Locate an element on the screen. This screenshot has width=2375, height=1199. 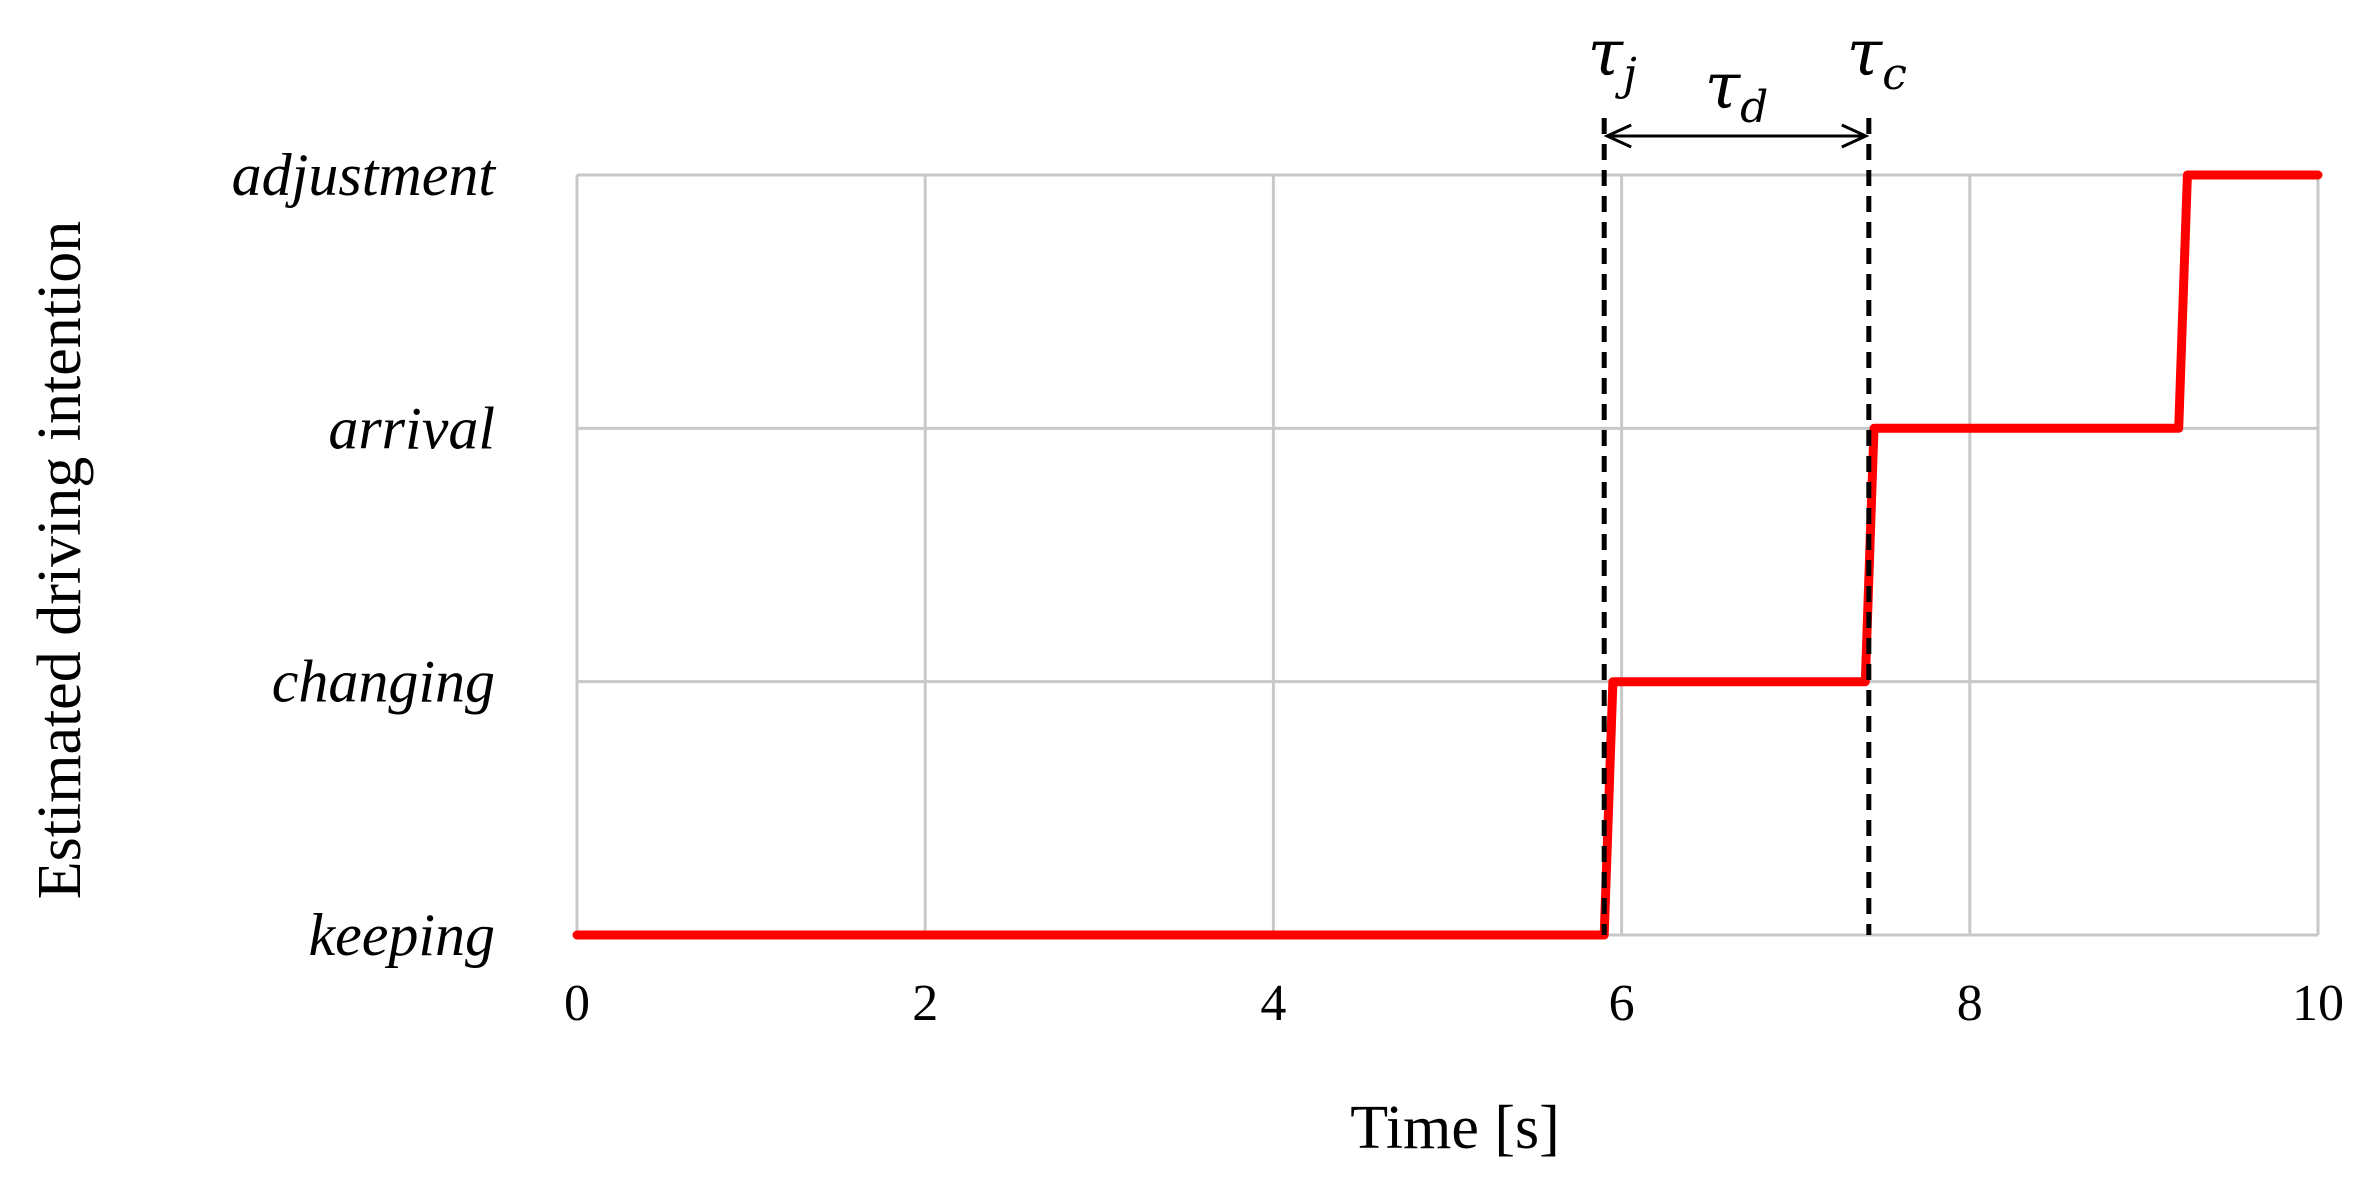
y-tick-label: arrival is located at coordinates (411, 428).